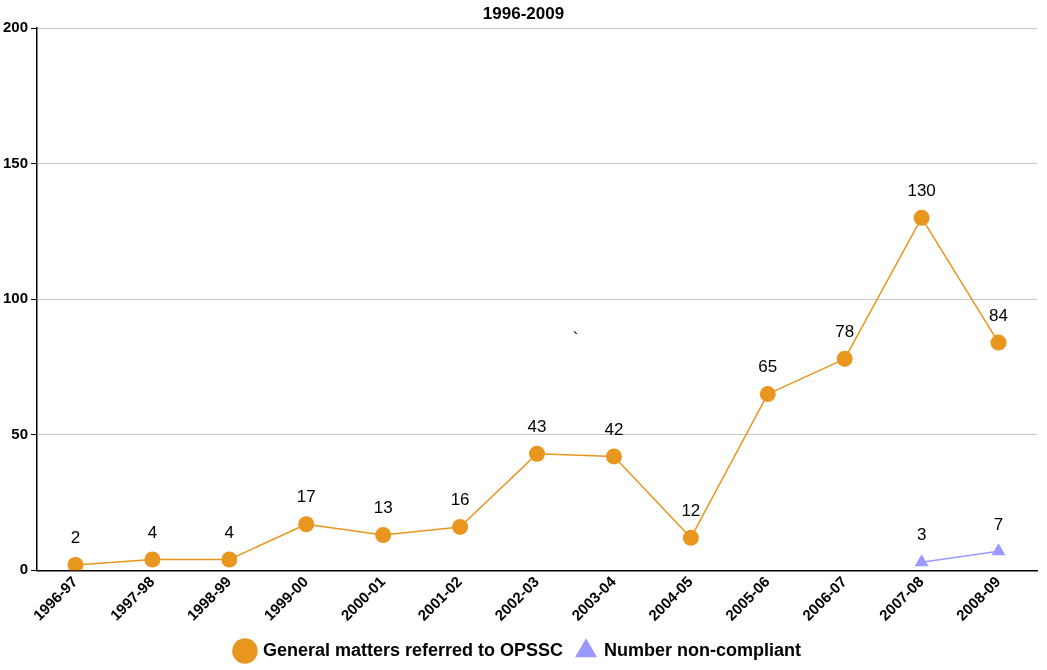 The image size is (1047, 670). I want to click on legend-label: Number non-compliant, so click(703, 649).